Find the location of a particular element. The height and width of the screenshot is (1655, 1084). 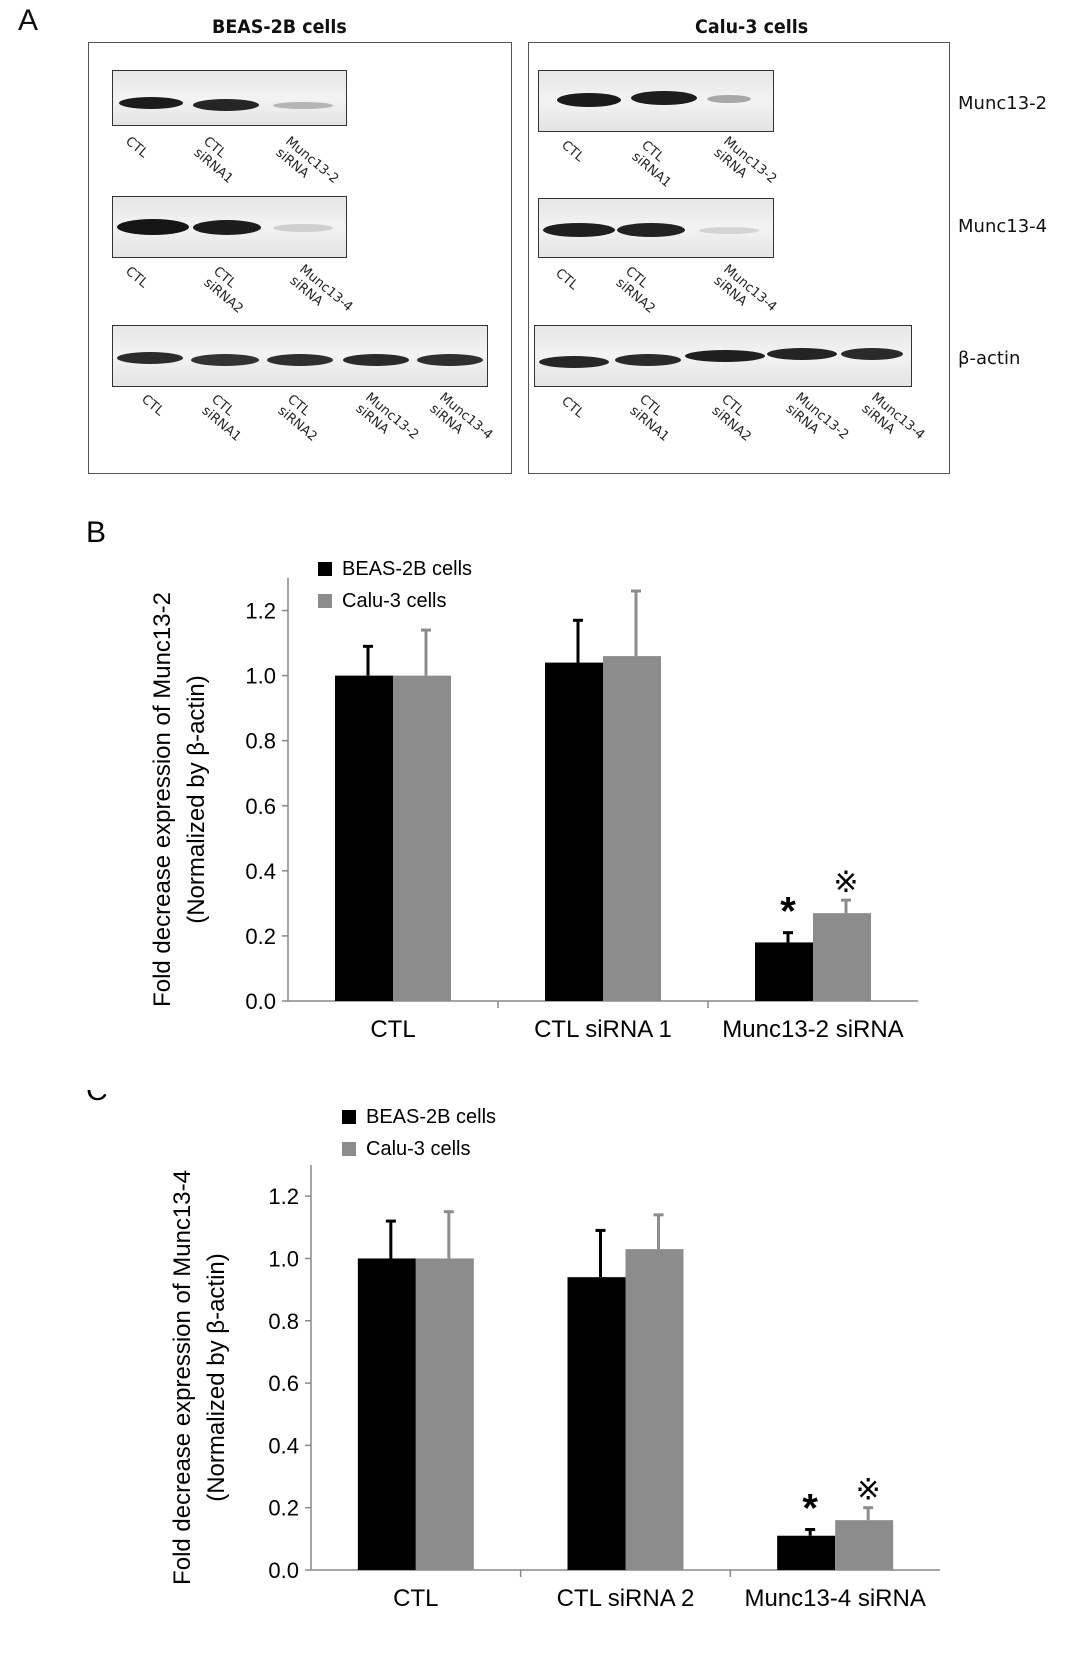

calu-munc13-4-blot is located at coordinates (656, 228).